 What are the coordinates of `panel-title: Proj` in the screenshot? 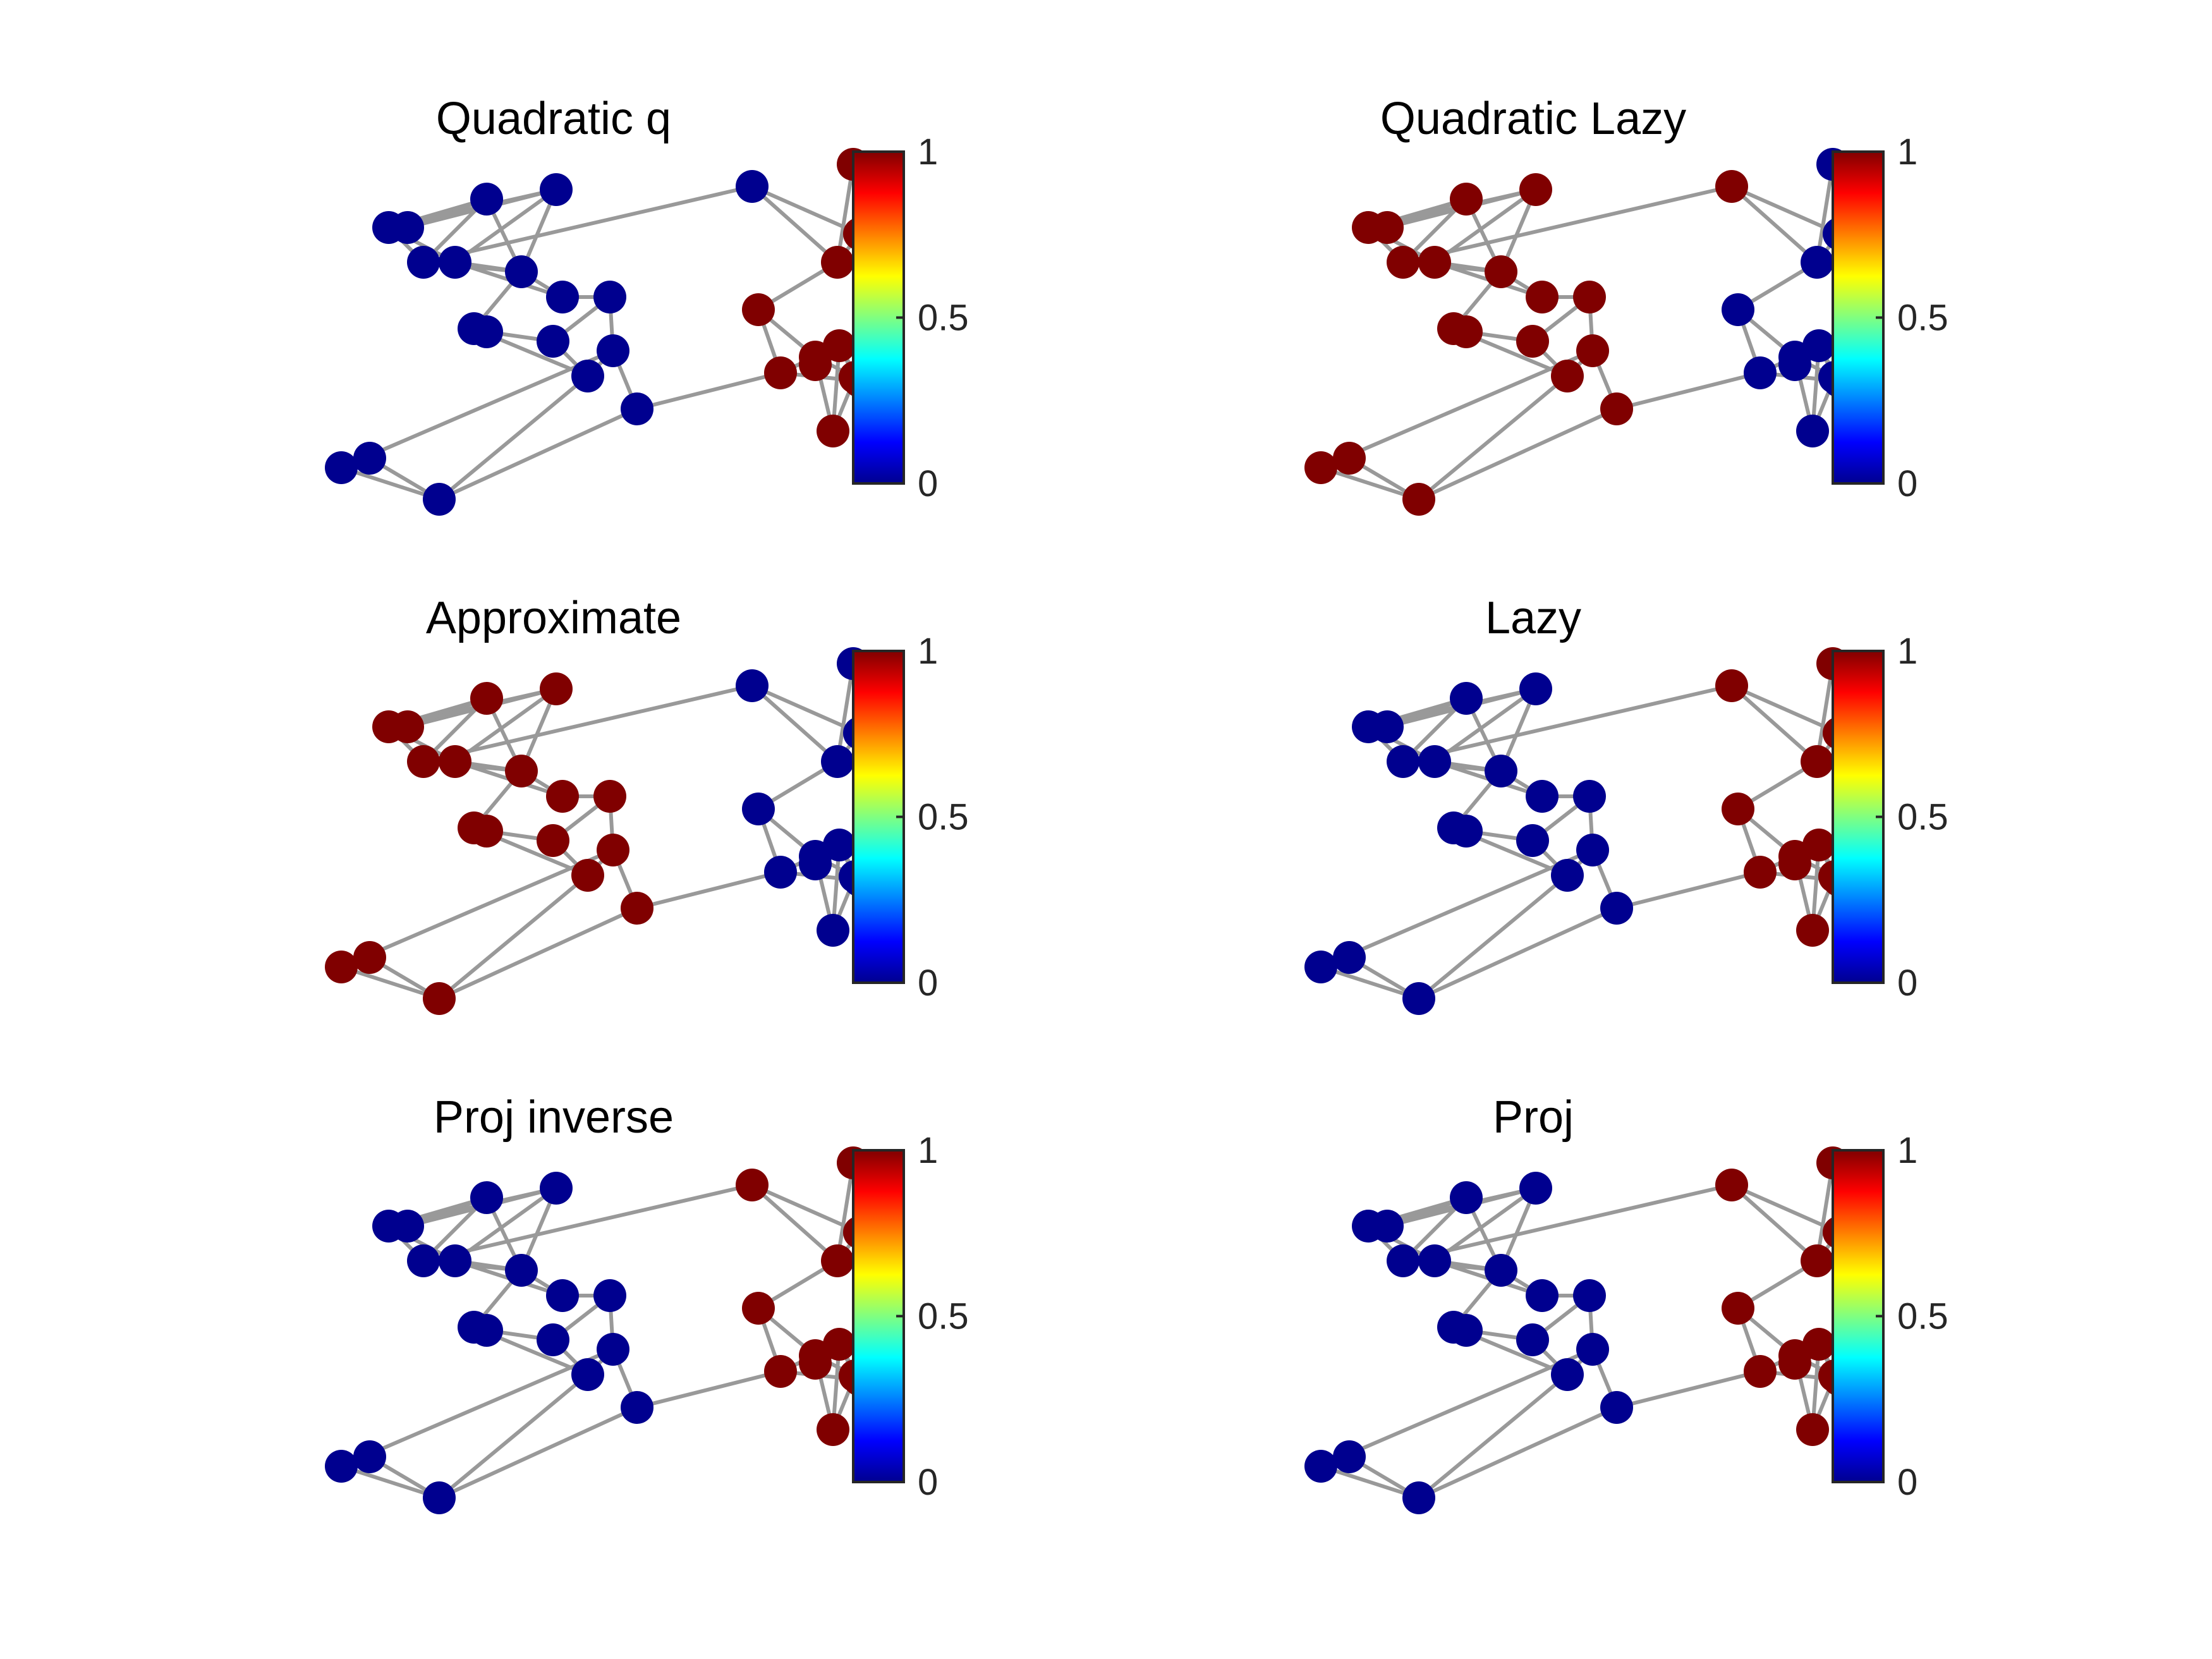 It's located at (1533, 1117).